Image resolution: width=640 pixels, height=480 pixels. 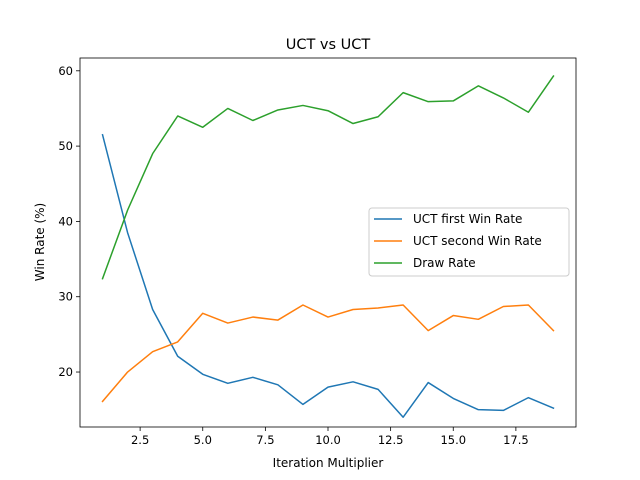 I want to click on legend-box, so click(x=469, y=242).